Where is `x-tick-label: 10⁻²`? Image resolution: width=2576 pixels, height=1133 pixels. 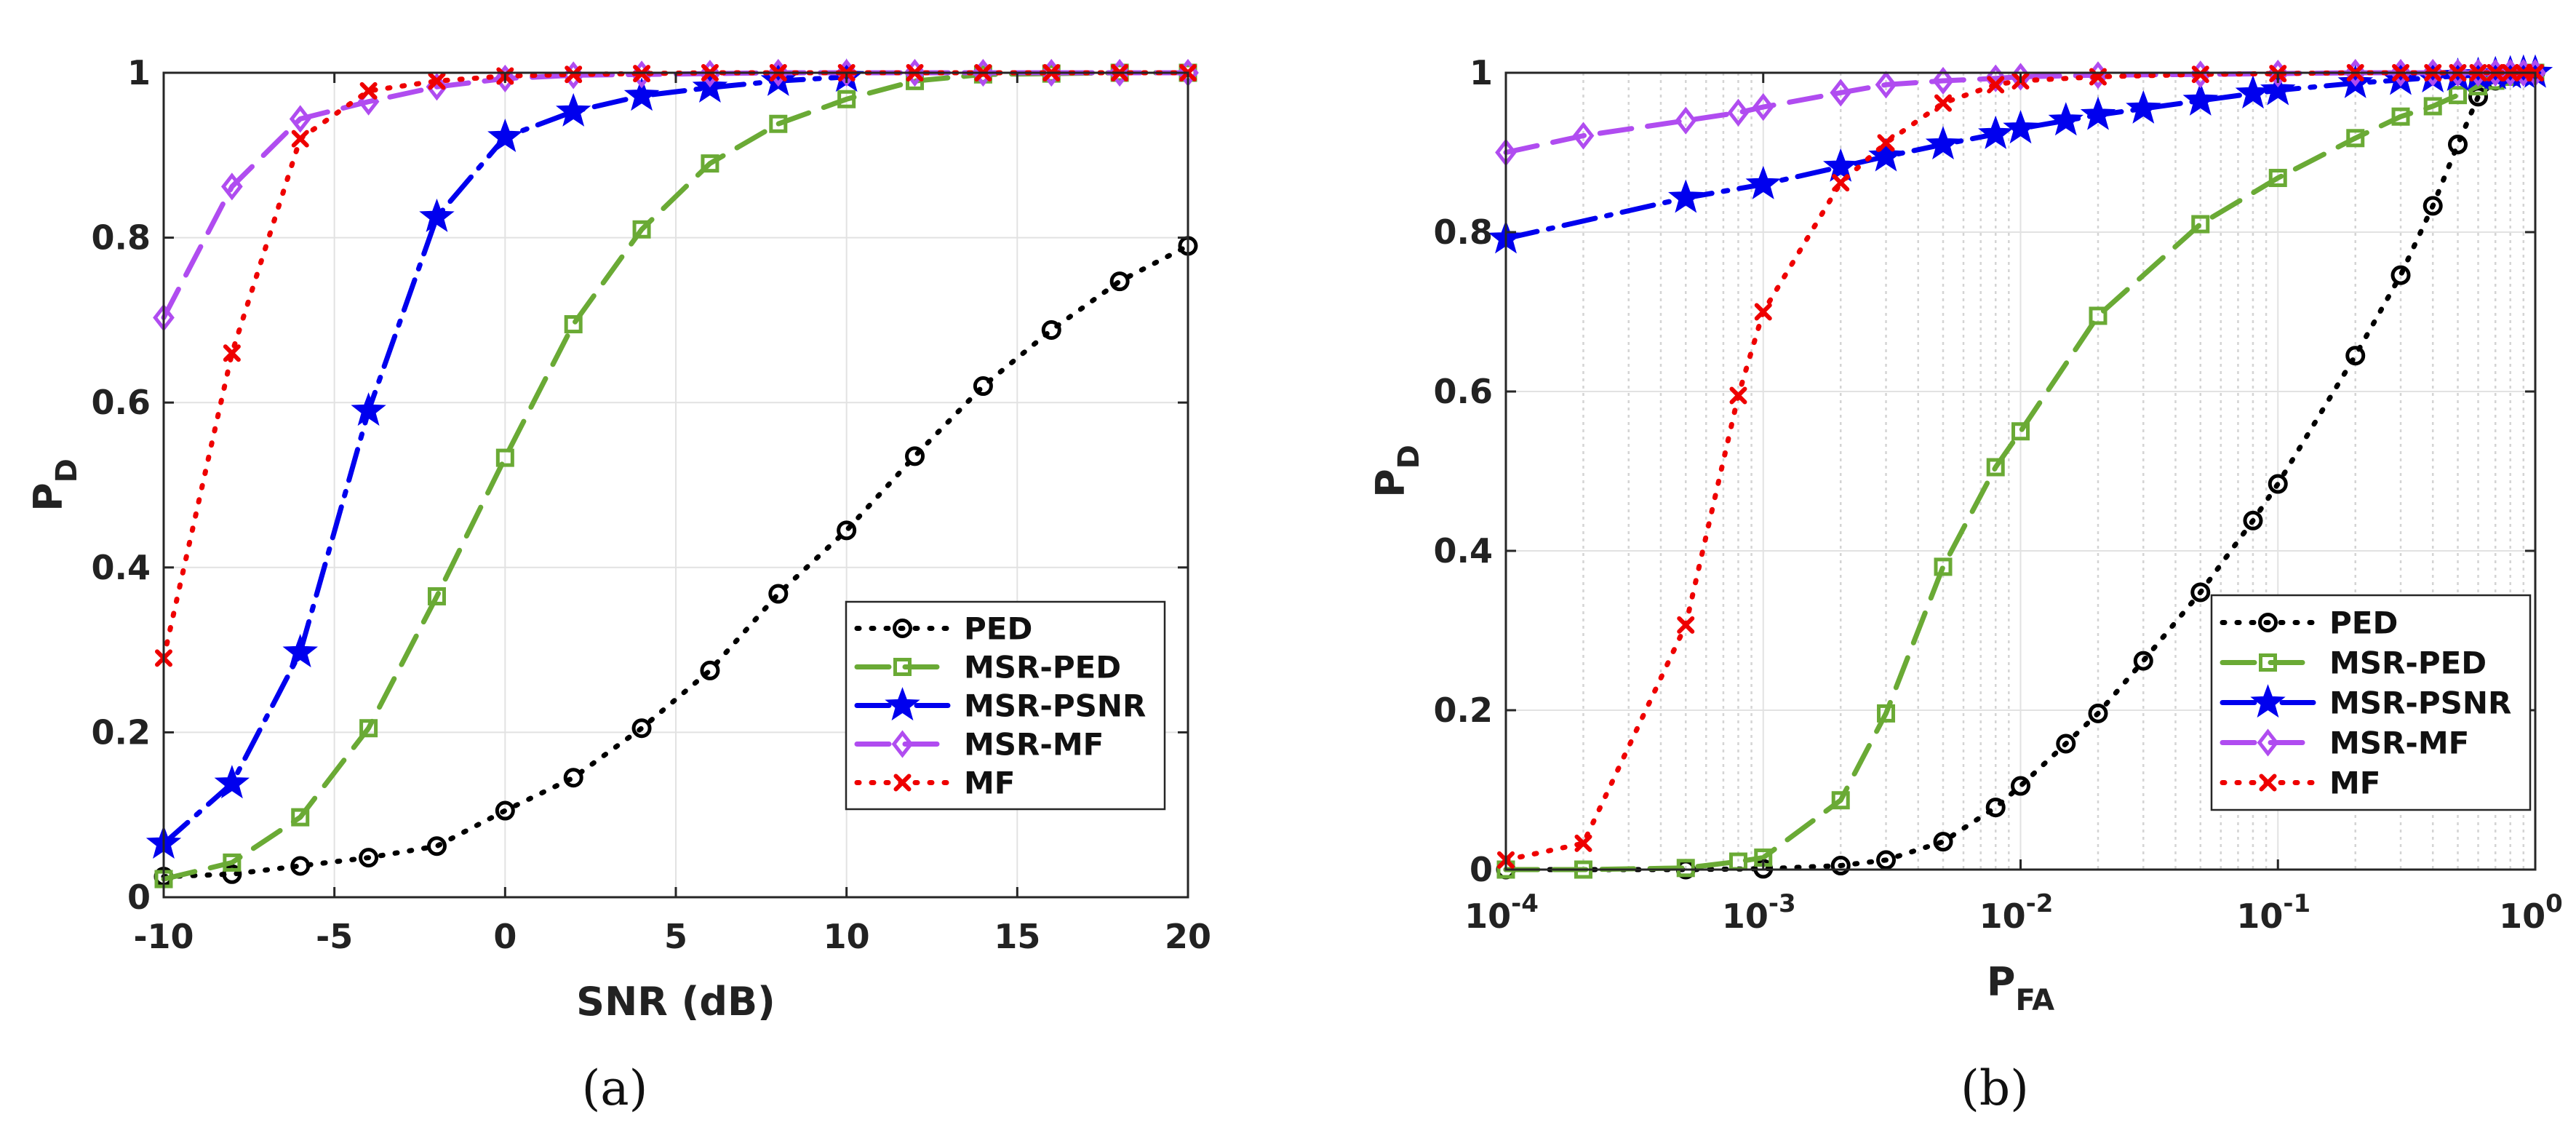 x-tick-label: 10⁻² is located at coordinates (2016, 912).